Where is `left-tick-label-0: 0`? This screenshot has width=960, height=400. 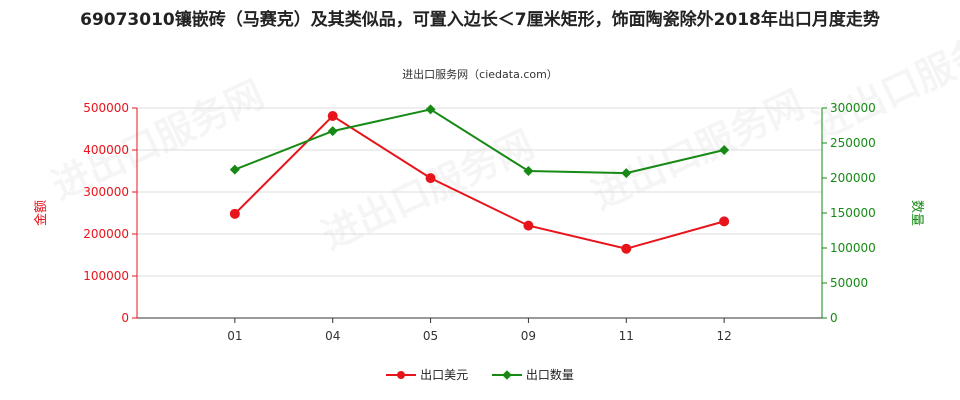 left-tick-label-0: 0 is located at coordinates (125, 318).